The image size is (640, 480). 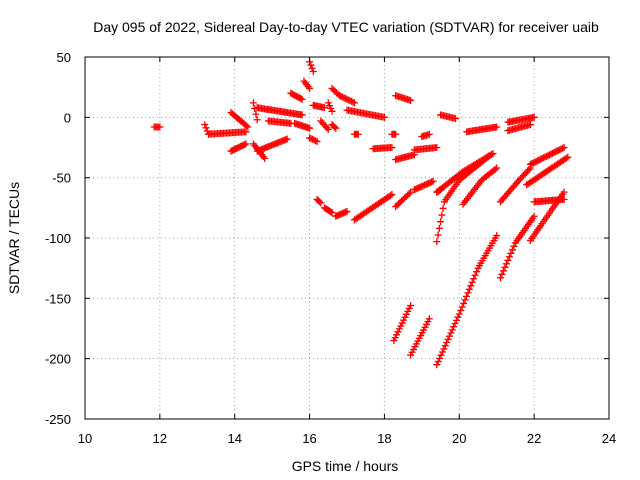 What do you see at coordinates (58, 419) in the screenshot?
I see `y-tick-label: -250` at bounding box center [58, 419].